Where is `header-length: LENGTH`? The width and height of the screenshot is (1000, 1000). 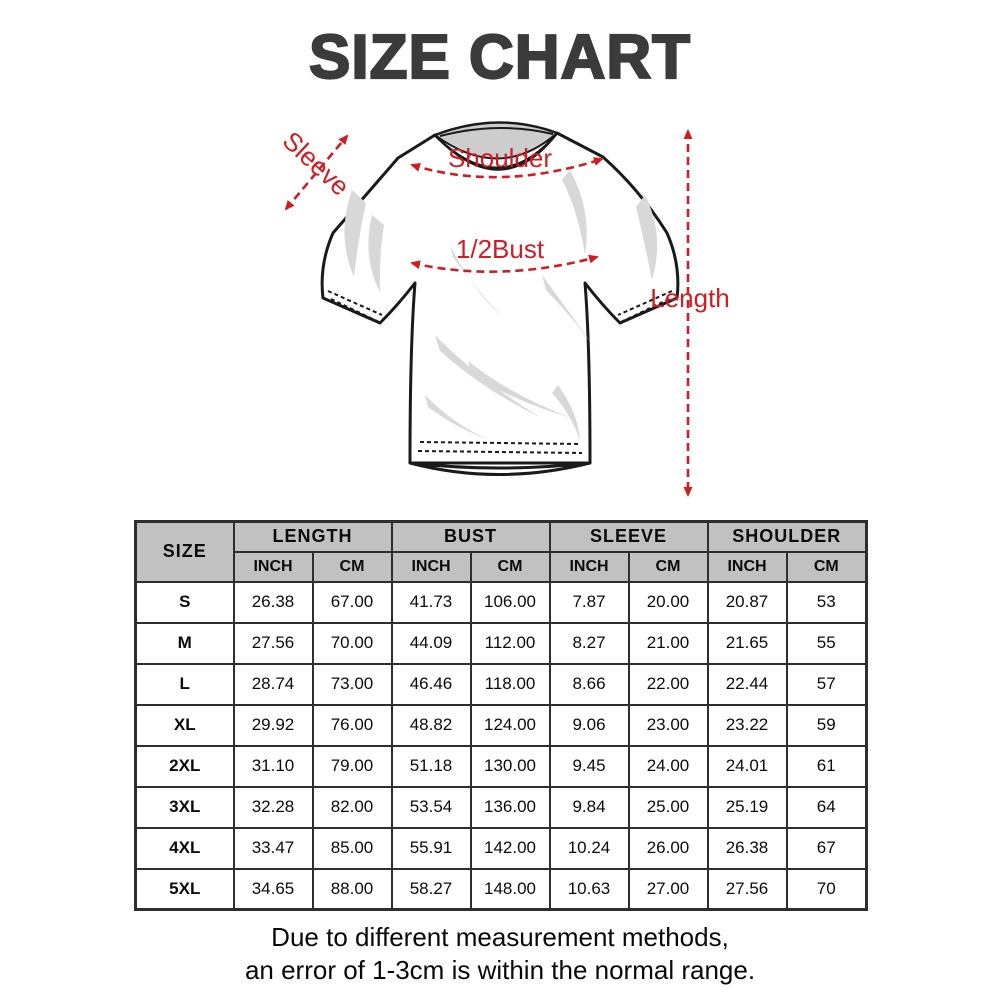
header-length: LENGTH is located at coordinates (312, 536).